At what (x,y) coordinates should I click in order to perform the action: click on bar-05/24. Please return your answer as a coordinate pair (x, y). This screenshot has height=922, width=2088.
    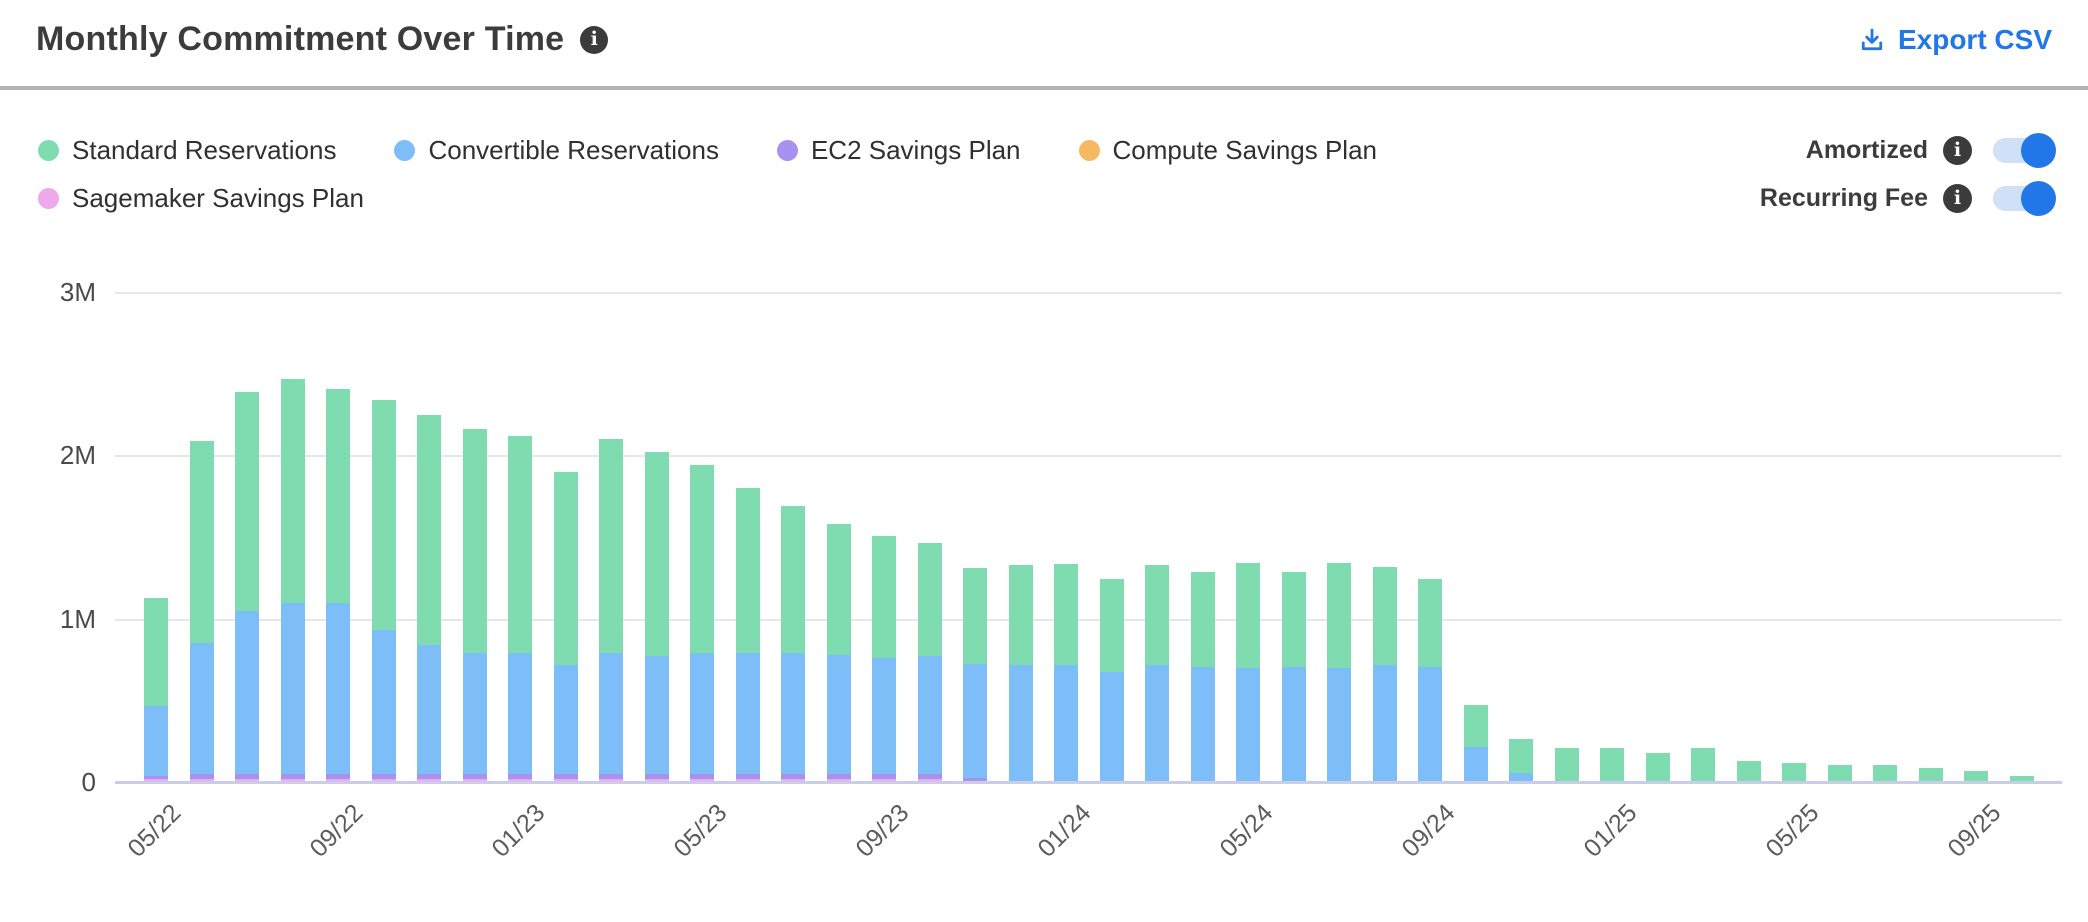
    Looking at the image, I should click on (1248, 672).